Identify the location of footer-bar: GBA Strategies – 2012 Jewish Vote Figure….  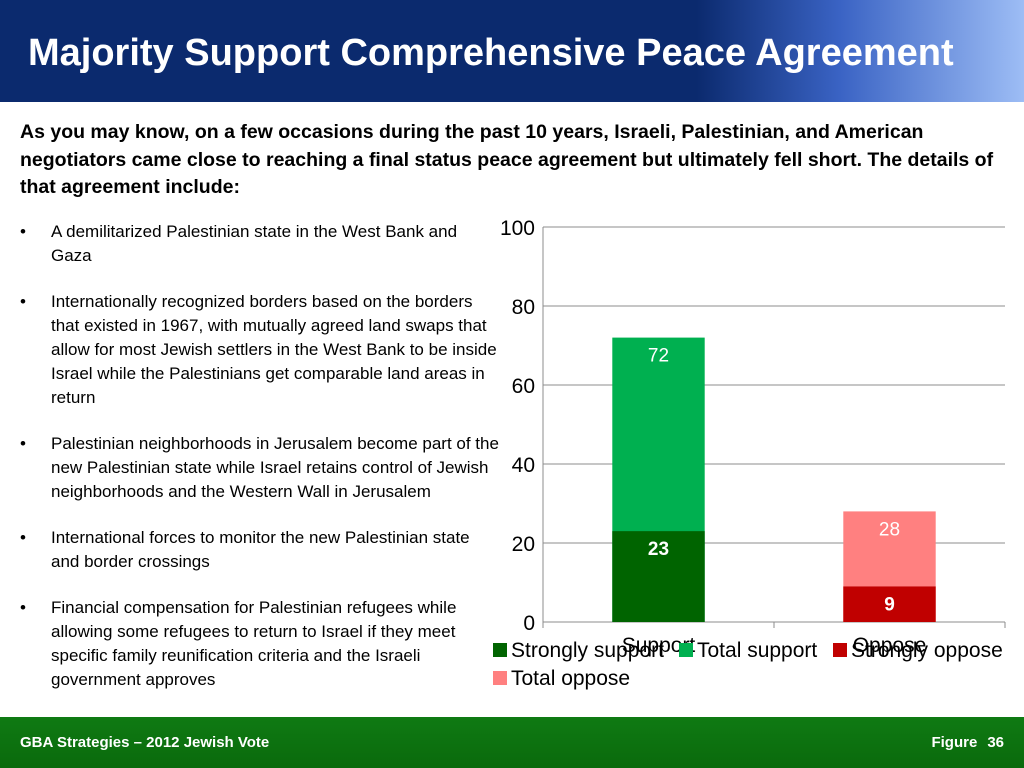
(512, 742).